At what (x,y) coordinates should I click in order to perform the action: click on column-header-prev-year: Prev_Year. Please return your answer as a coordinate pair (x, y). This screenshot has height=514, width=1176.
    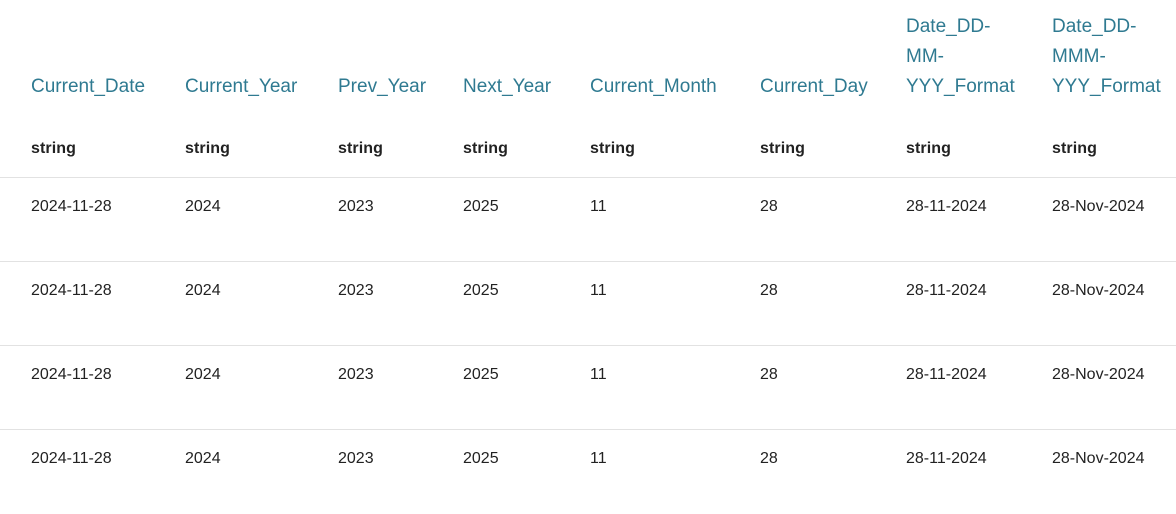
    Looking at the image, I should click on (382, 86).